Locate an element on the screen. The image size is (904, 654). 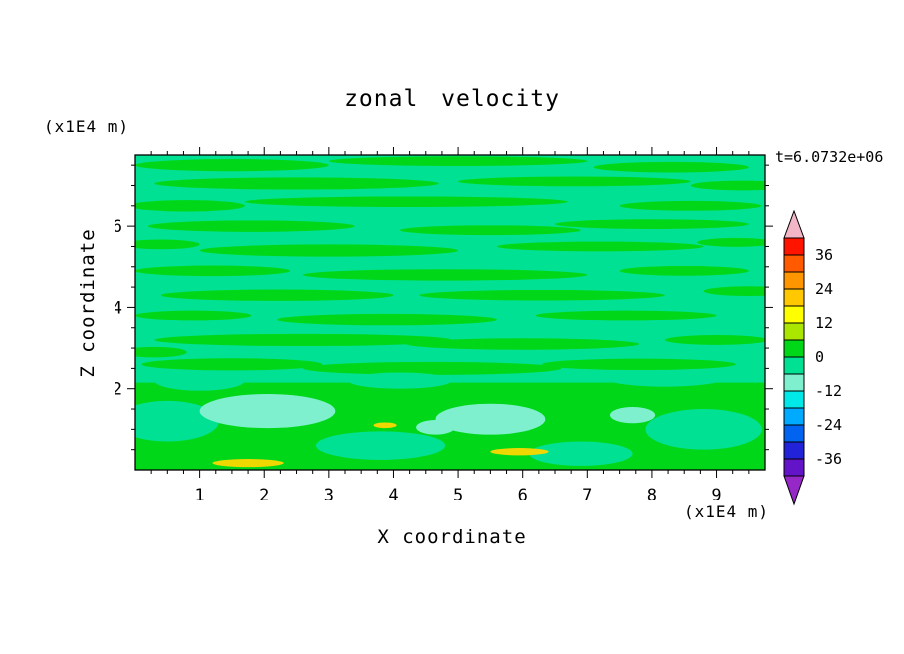
y-axis-unit-label: (x1E4 m) is located at coordinates (87, 126).